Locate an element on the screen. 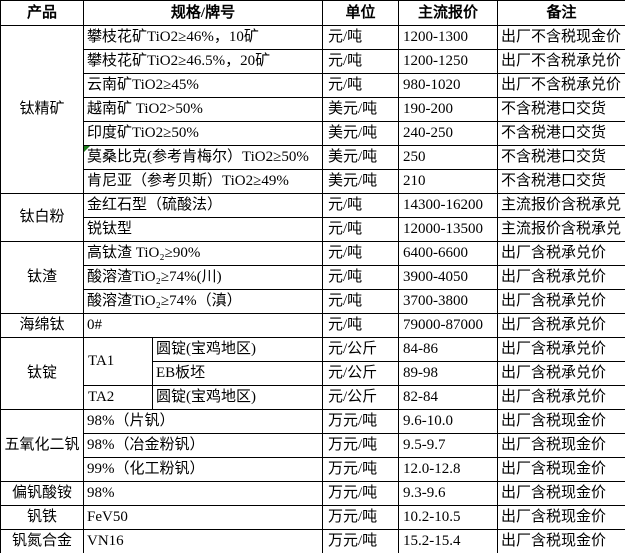 The image size is (625, 553). spec-cell: 攀枝花矿TiO2≥46.5%，20矿 is located at coordinates (203, 61).